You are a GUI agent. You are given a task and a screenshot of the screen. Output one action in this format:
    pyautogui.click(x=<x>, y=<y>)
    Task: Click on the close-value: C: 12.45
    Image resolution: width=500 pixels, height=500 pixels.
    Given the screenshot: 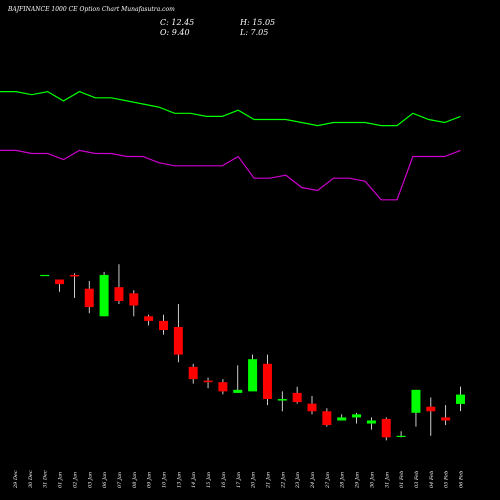 What is the action you would take?
    pyautogui.click(x=177, y=22)
    